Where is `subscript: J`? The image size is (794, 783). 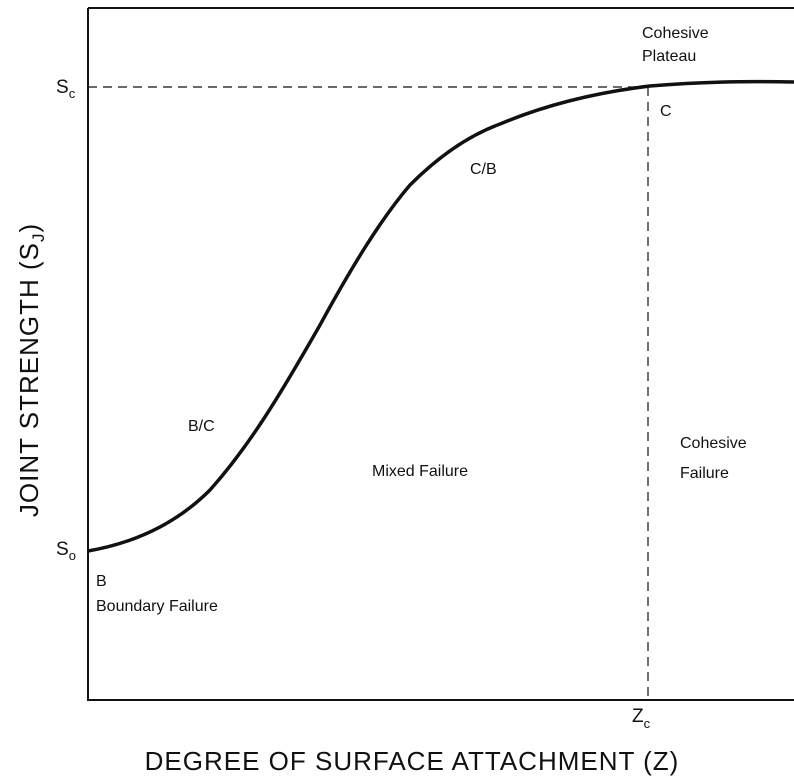
subscript: J is located at coordinates (38, 238).